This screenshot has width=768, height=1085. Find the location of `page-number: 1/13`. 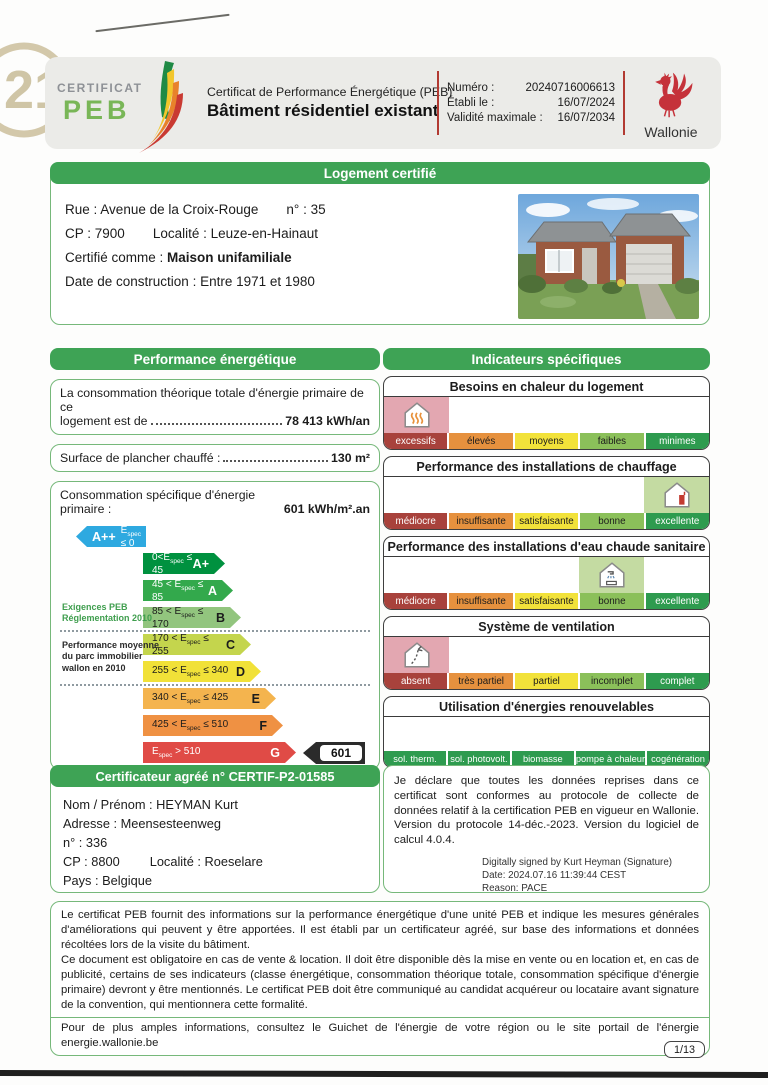

page-number: 1/13 is located at coordinates (685, 1049).